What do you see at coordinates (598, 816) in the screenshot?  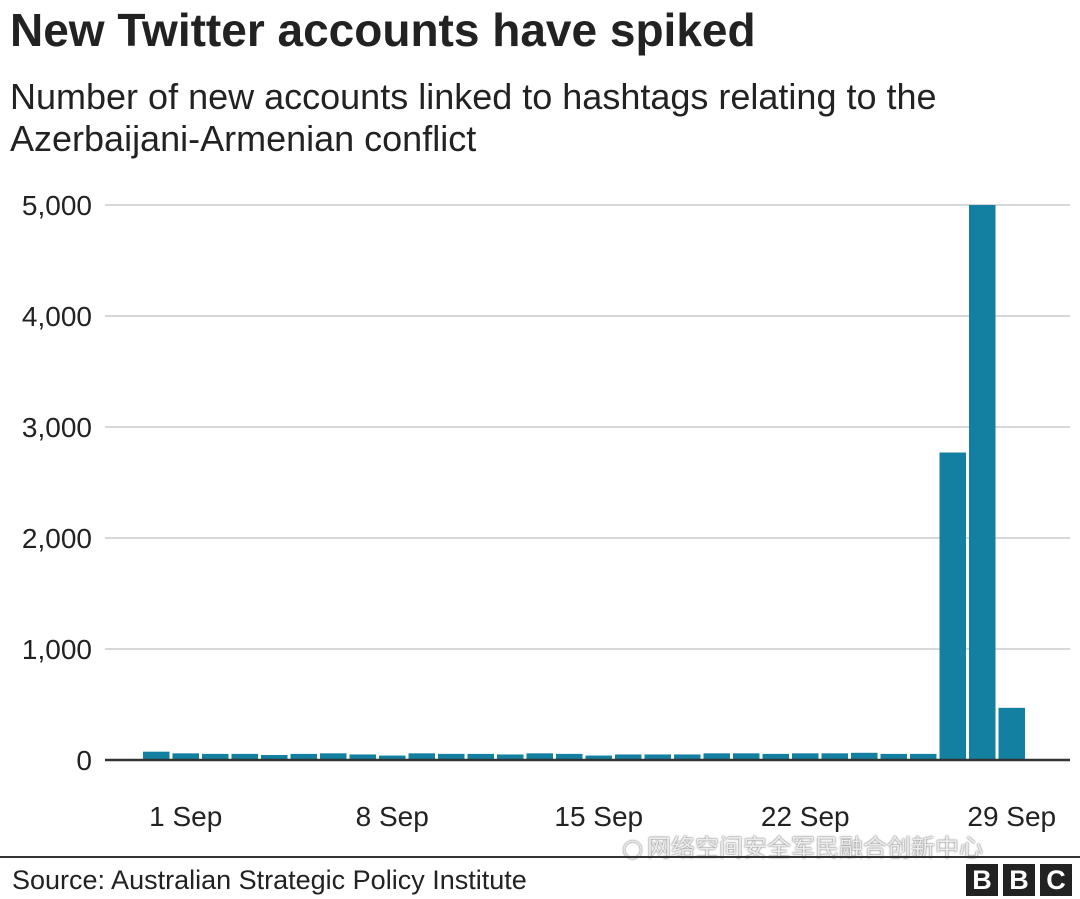 I see `x-tick-label: 15 Sep` at bounding box center [598, 816].